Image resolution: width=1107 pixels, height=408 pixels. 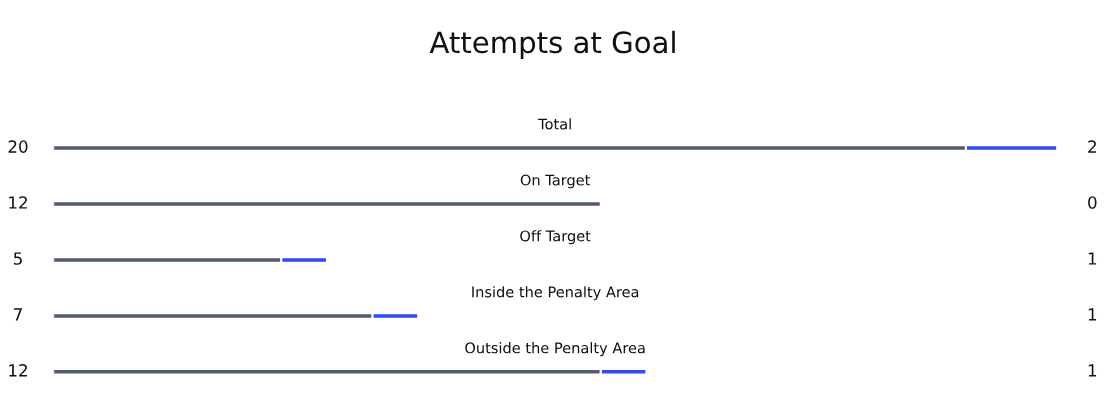 I want to click on data-label: 0, so click(x=1092, y=202).